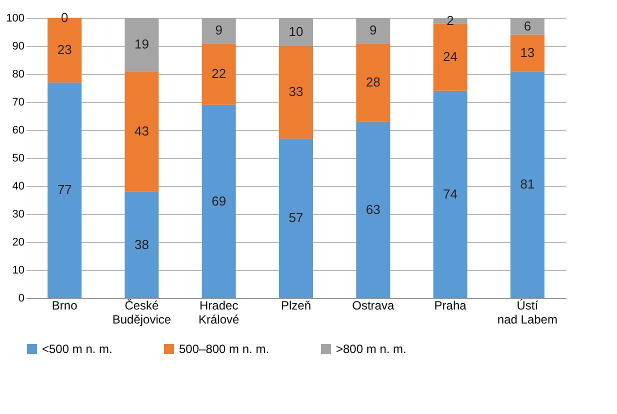 Image resolution: width=617 pixels, height=414 pixels. I want to click on y-tick-label: 50, so click(18, 158).